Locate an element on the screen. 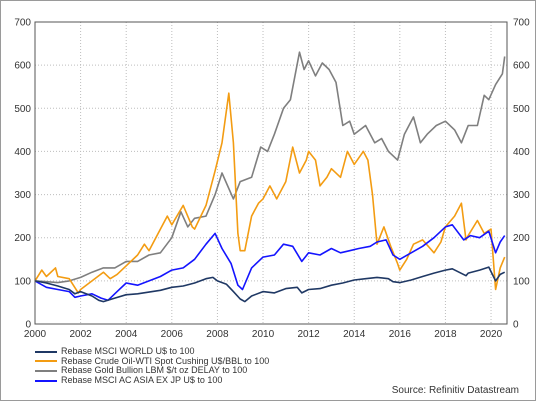 This screenshot has width=536, height=401. y-tick-label-left: 100 is located at coordinates (22, 281).